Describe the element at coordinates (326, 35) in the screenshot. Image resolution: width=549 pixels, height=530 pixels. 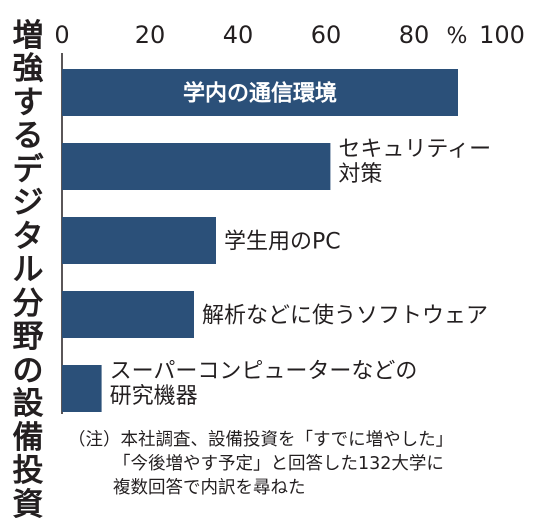
I see `x-tick-label: 60` at that location.